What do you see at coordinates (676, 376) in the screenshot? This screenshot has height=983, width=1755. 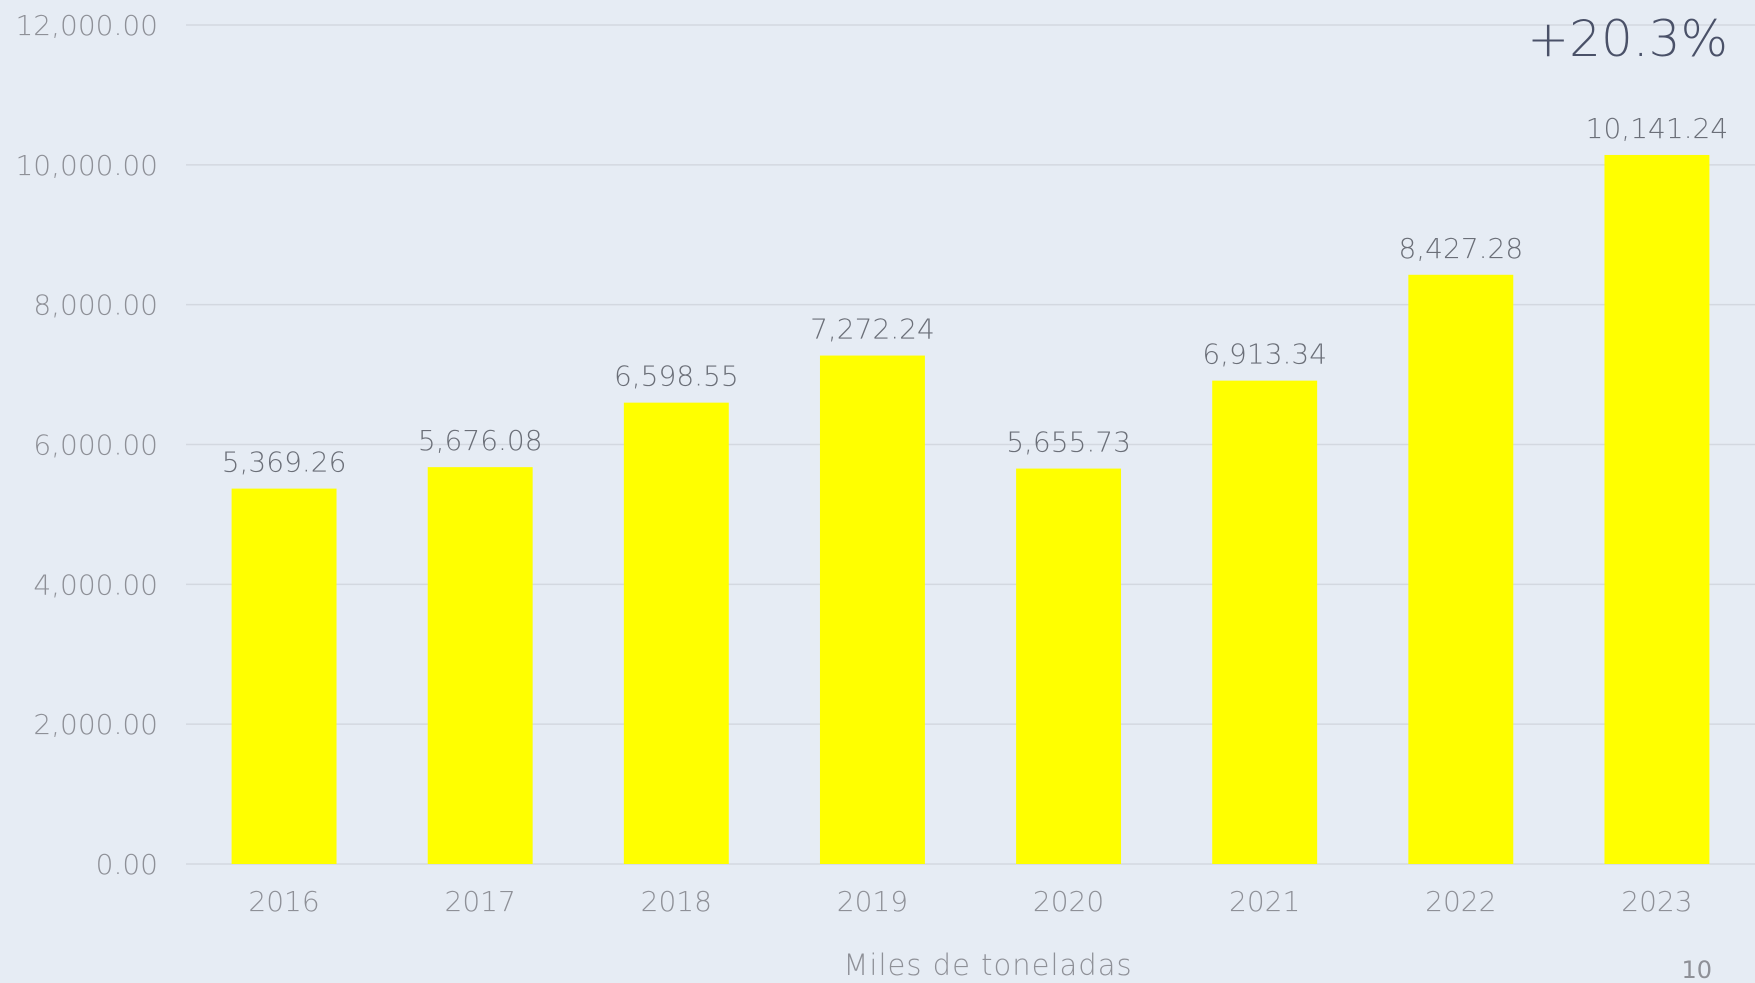 I see `data-label: 6,598.55` at bounding box center [676, 376].